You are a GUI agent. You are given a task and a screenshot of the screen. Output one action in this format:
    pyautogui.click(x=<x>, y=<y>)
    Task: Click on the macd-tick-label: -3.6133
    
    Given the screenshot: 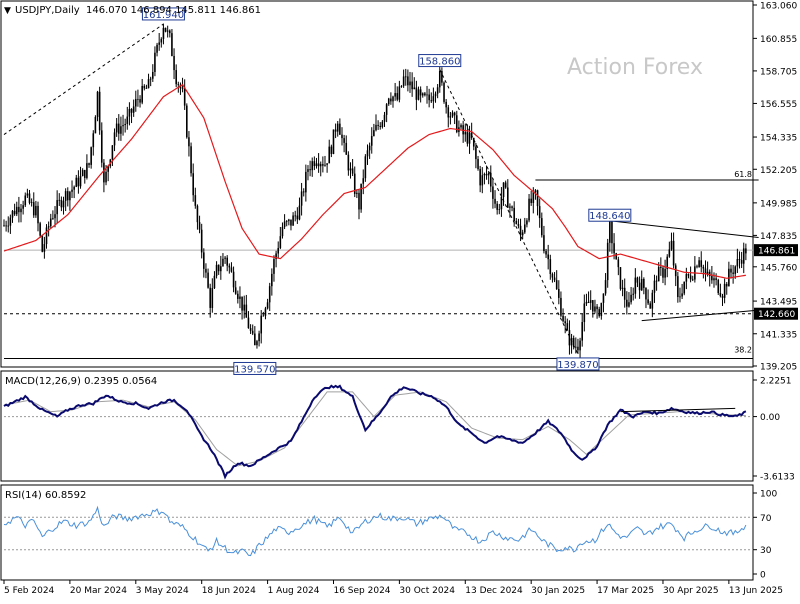 What is the action you would take?
    pyautogui.click(x=777, y=478)
    